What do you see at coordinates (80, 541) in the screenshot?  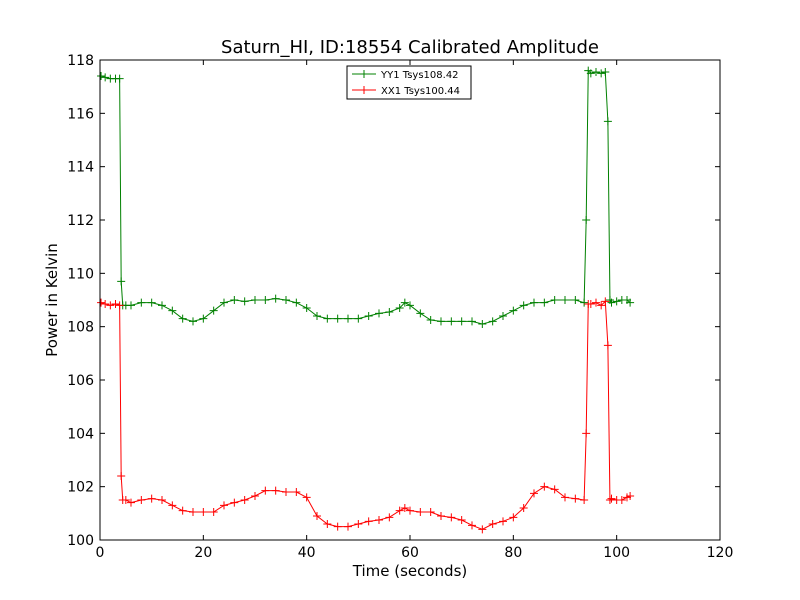 I see `y-tick-label: 100` at bounding box center [80, 541].